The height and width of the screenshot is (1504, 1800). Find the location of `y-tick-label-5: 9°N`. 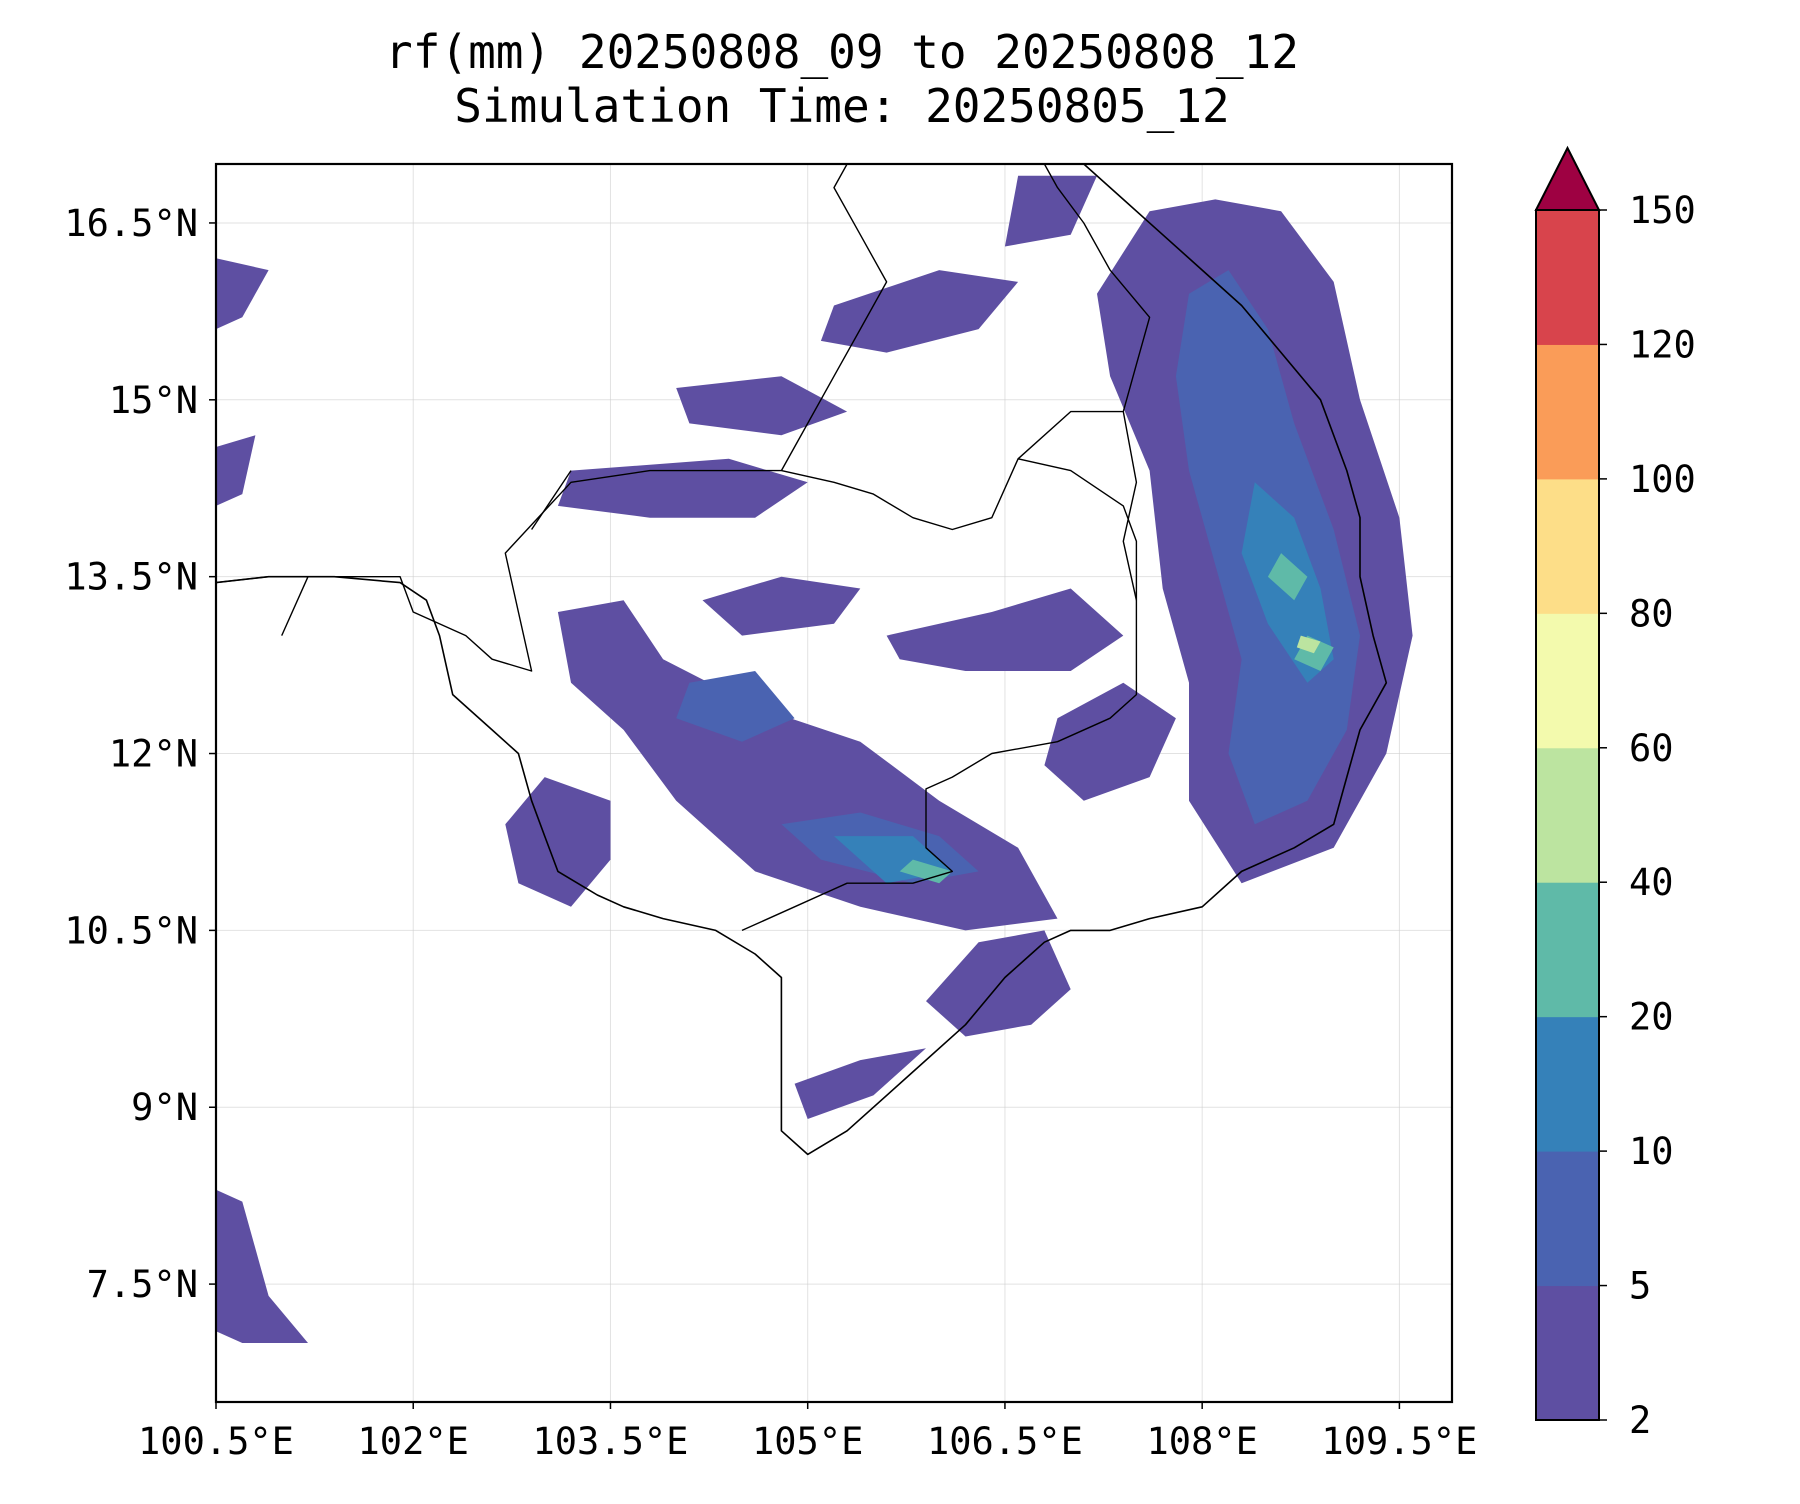

y-tick-label-5: 9°N is located at coordinates (164, 1107).